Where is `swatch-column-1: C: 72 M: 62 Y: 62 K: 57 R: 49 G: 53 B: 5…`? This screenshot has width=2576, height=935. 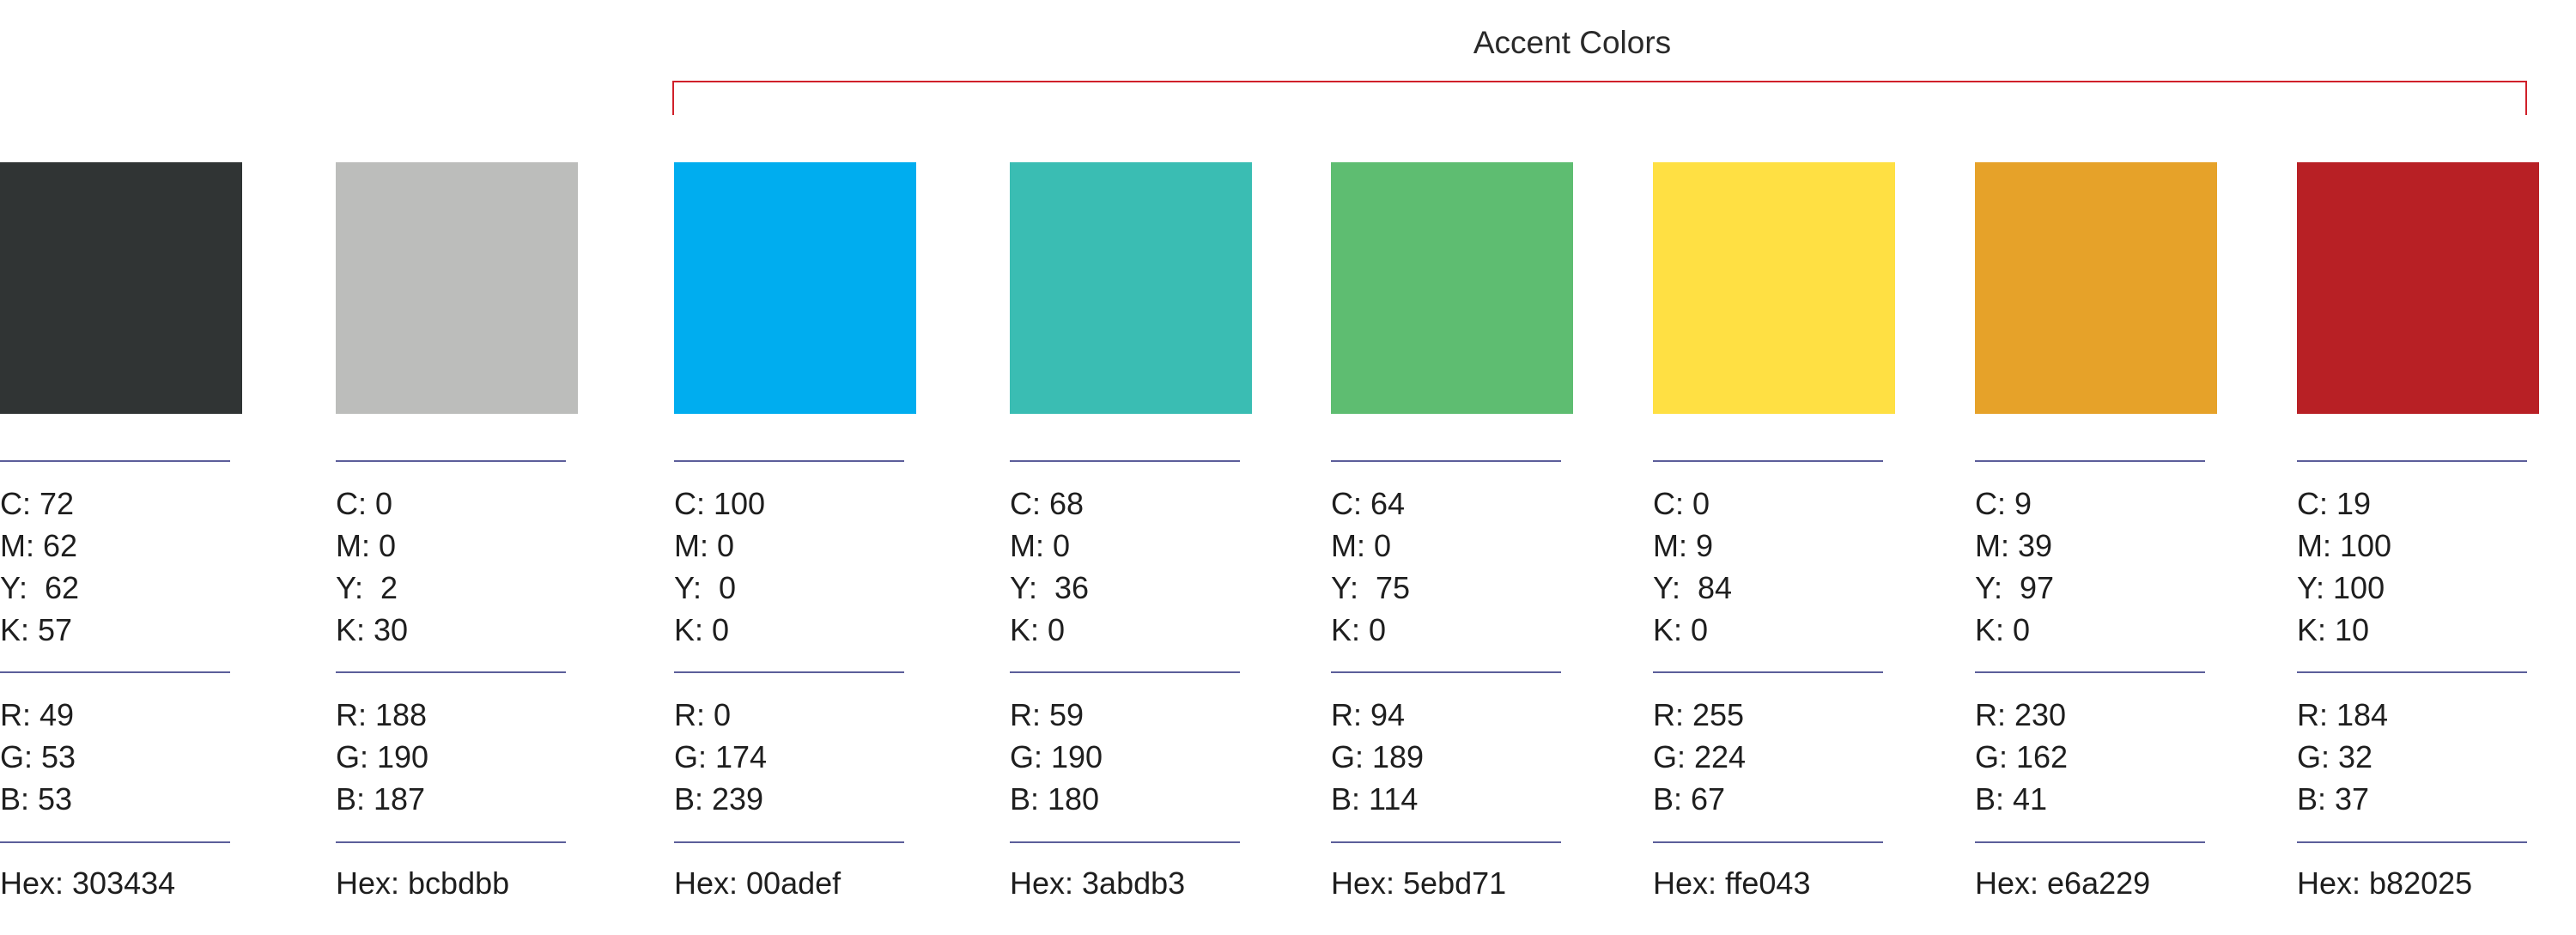 swatch-column-1: C: 72 M: 62 Y: 62 K: 57 R: 49 G: 53 B: 5… is located at coordinates (129, 467).